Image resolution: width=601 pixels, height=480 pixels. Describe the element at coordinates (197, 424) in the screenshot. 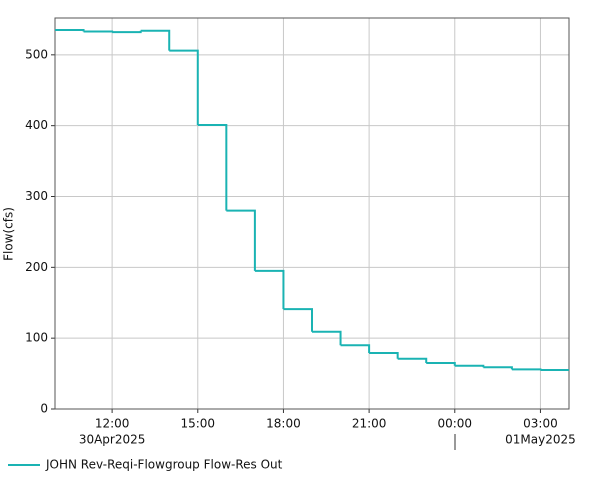

I see `x-tick-label: 15:00` at that location.